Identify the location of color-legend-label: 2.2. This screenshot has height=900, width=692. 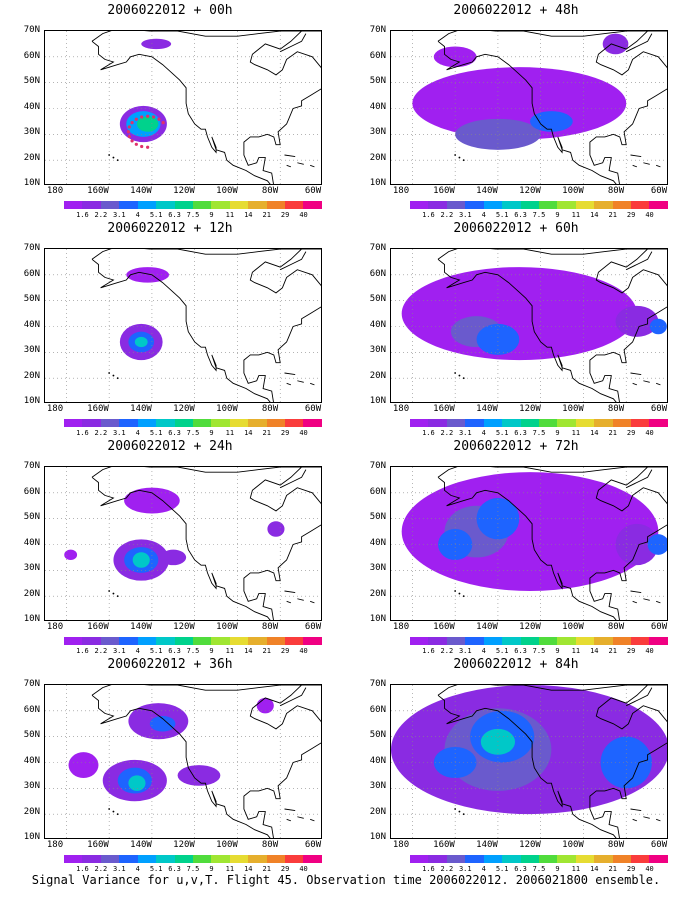
(101, 215).